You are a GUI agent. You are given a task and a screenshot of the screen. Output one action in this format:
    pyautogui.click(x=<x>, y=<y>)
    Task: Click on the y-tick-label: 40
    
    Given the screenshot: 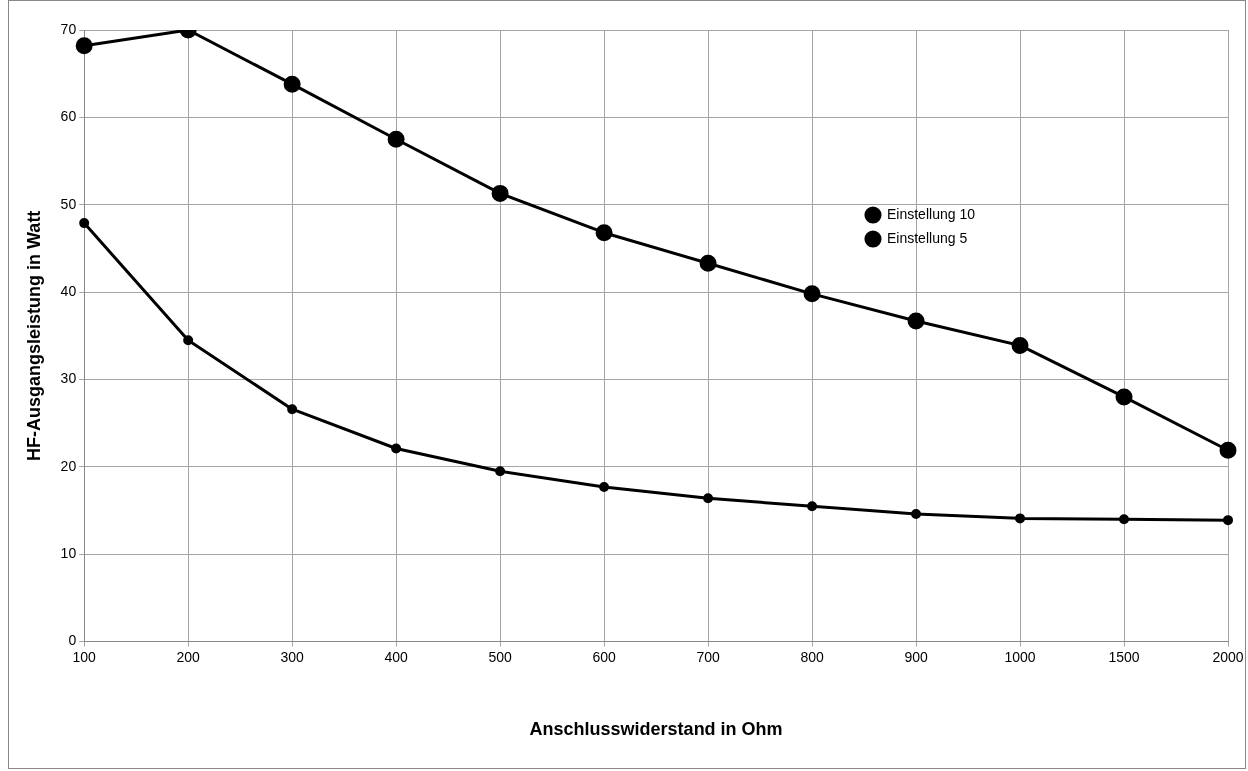 What is the action you would take?
    pyautogui.click(x=68, y=290)
    